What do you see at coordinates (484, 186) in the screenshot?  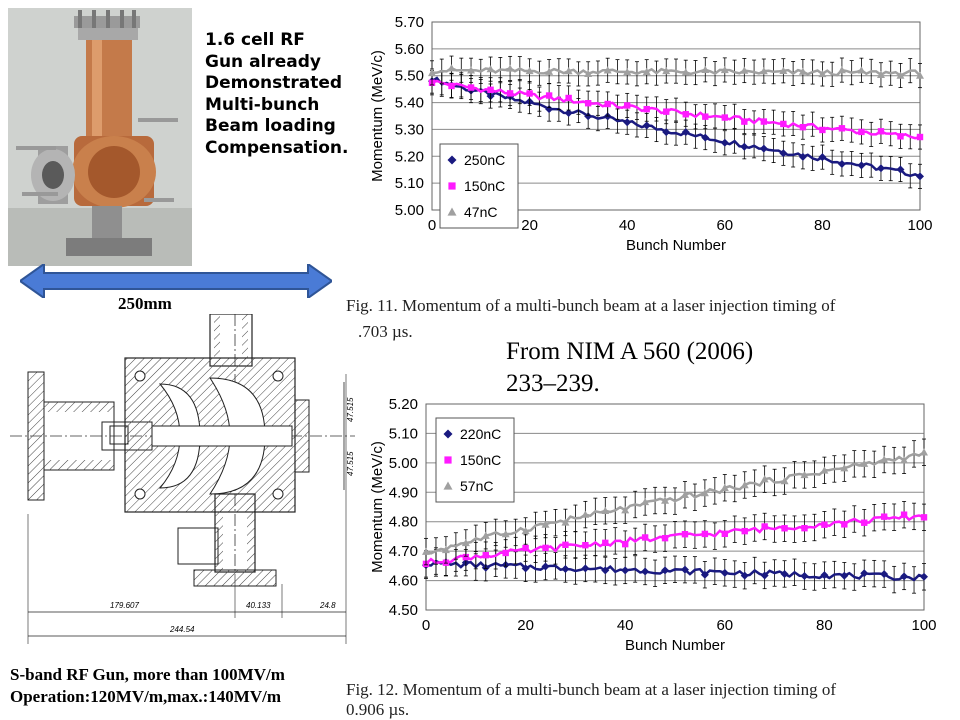 I see `legend-label: 150nC` at bounding box center [484, 186].